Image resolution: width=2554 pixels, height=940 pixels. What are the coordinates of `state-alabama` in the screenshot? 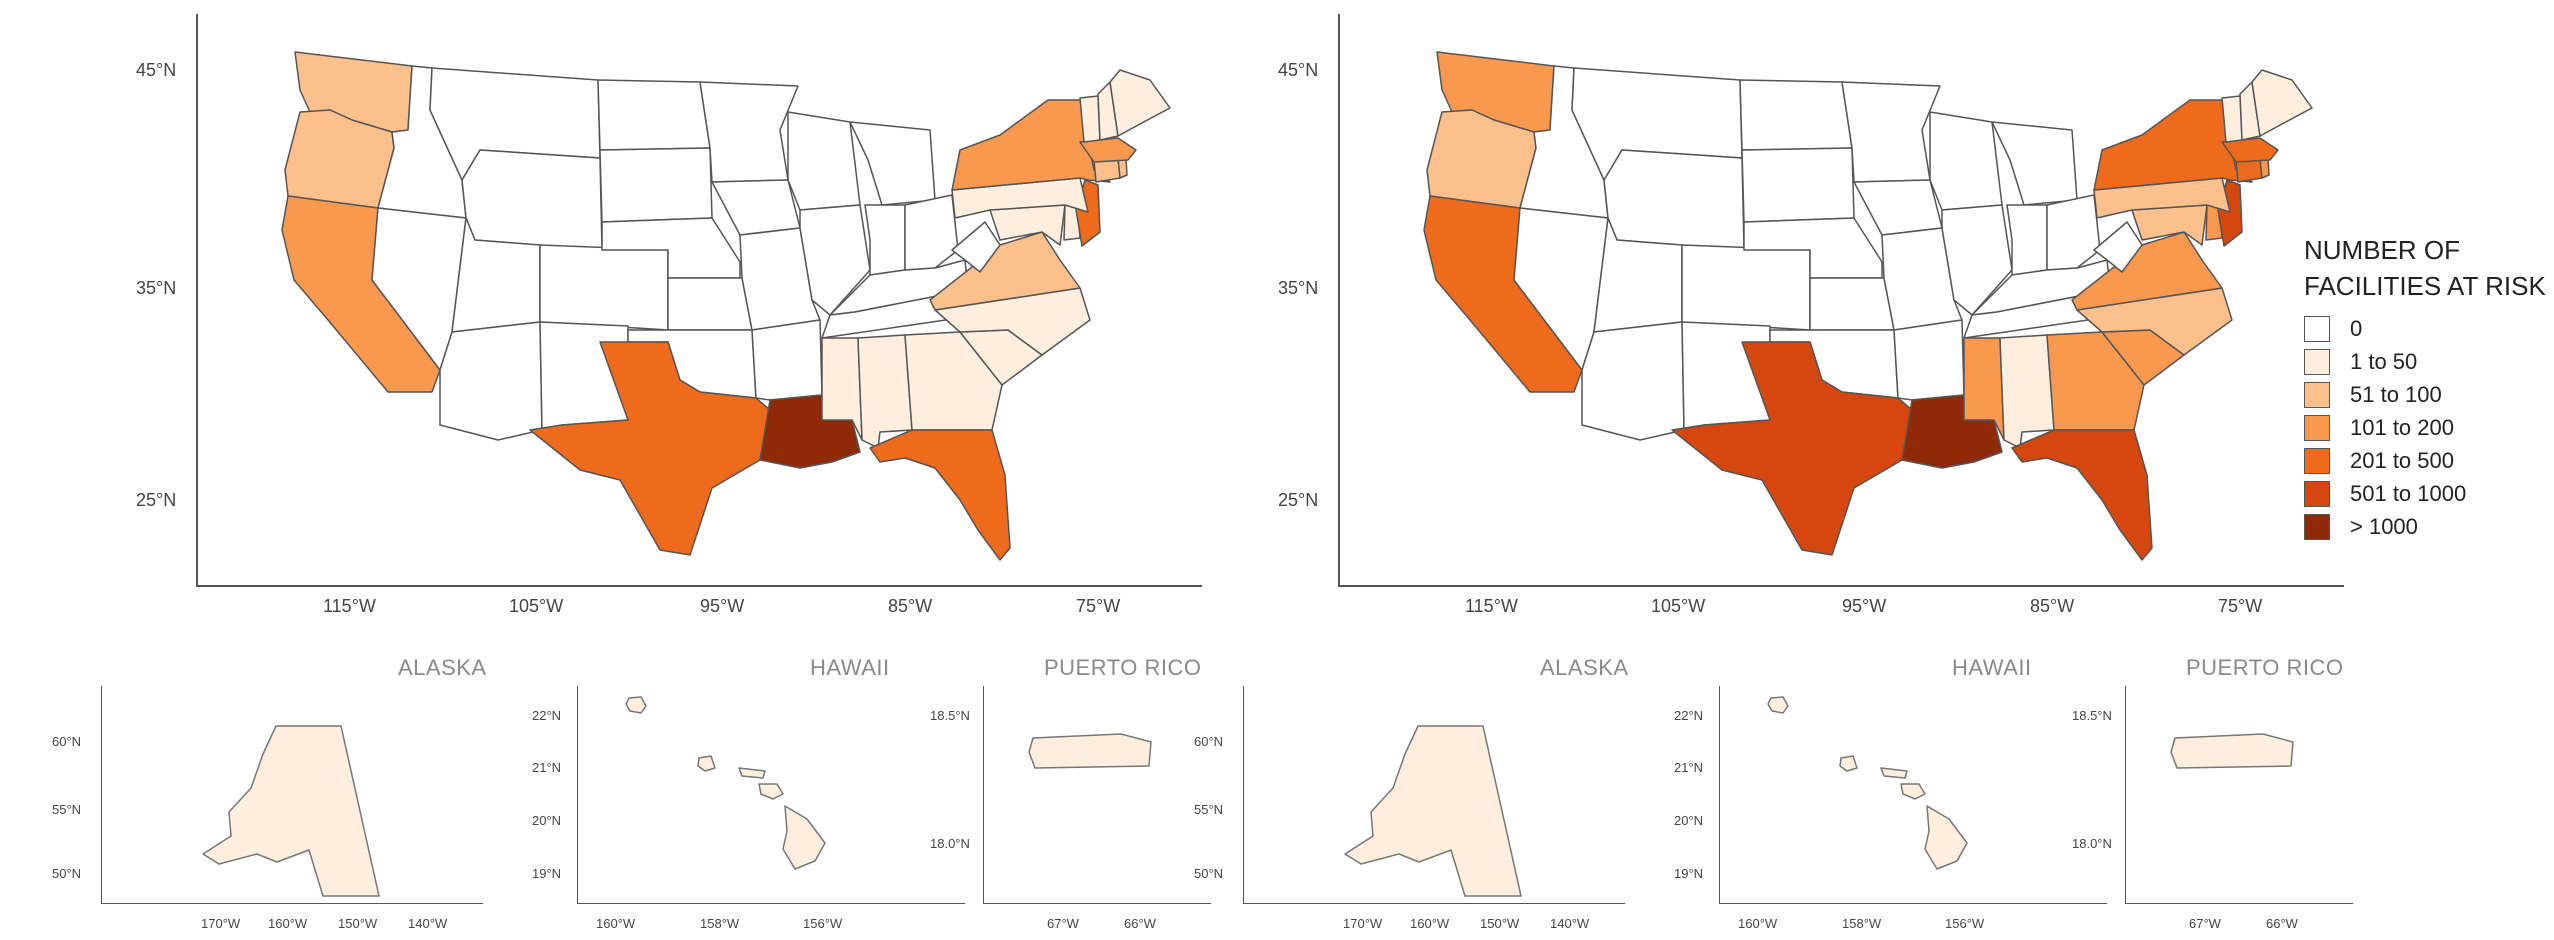 It's located at (885, 391).